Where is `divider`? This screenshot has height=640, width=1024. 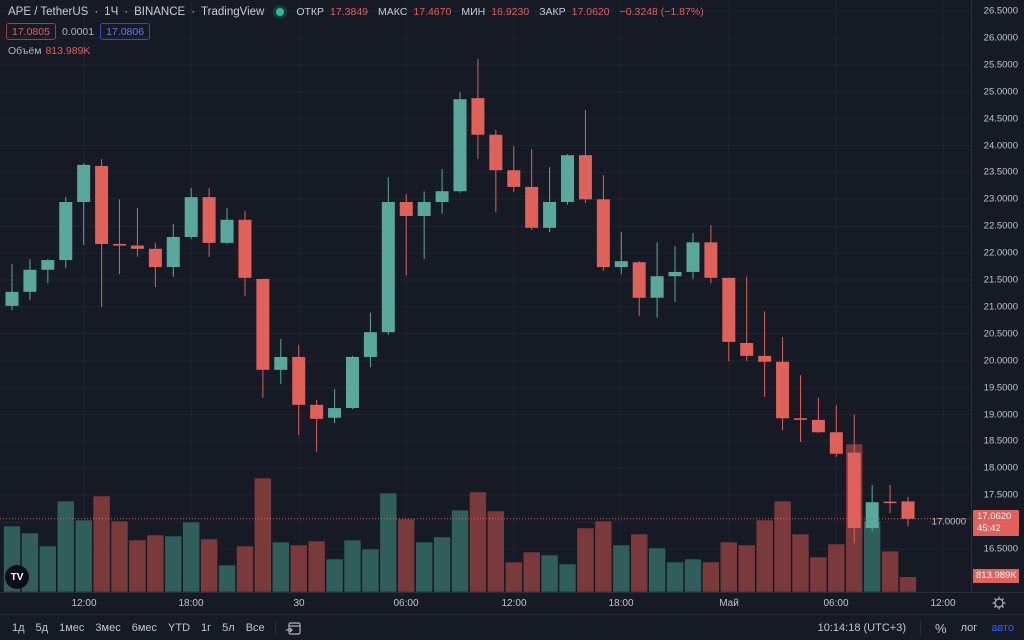
divider is located at coordinates (920, 628).